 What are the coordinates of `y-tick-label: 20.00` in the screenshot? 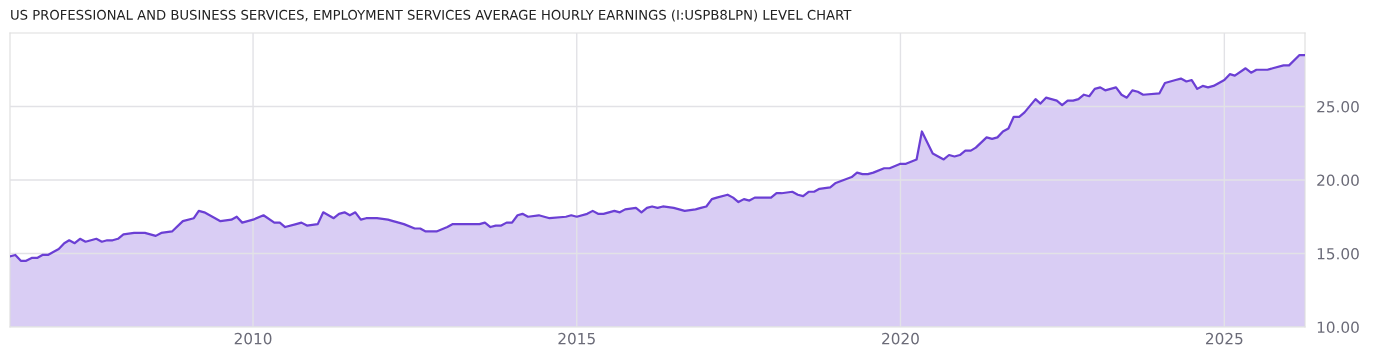 It's located at (1338, 180).